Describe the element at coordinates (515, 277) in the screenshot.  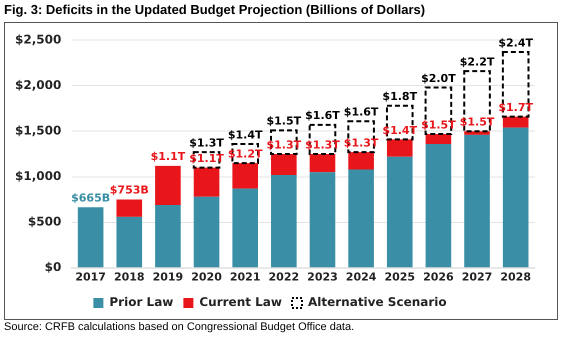
I see `x-tick-label: 2028` at that location.